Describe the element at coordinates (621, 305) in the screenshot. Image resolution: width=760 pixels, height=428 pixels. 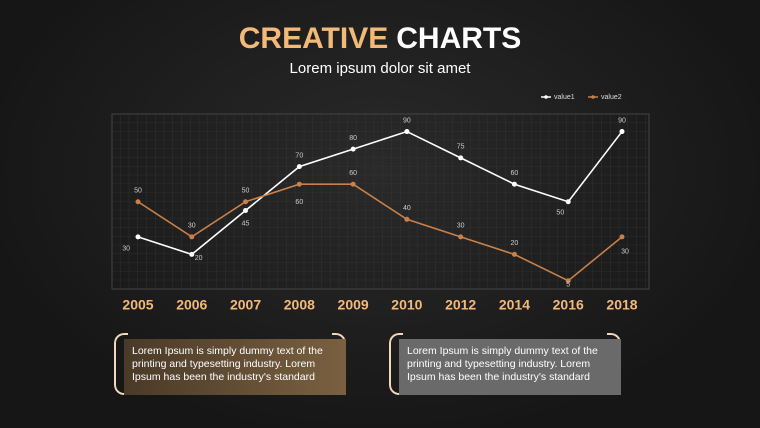
I see `x-tick-label: 2018` at that location.